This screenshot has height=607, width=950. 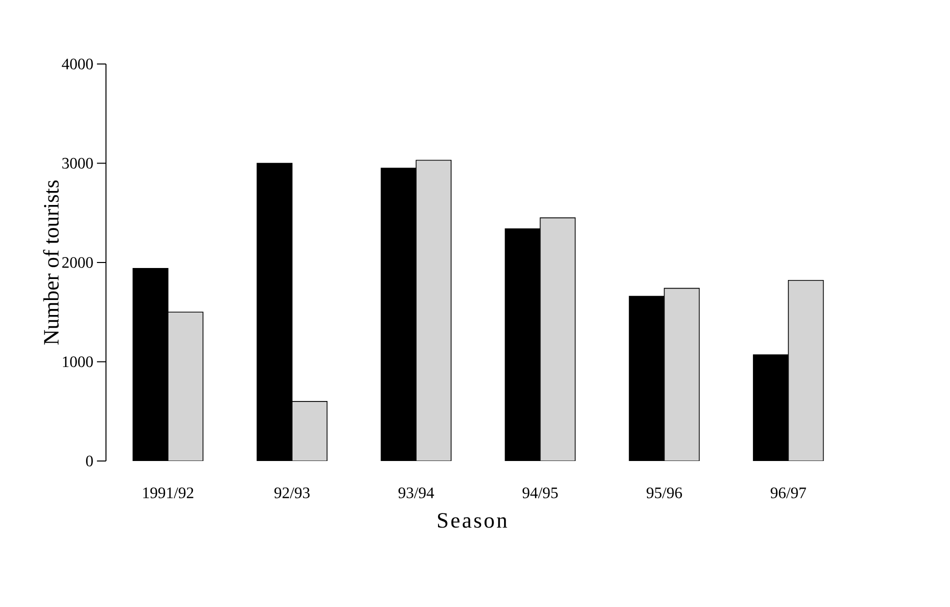 What do you see at coordinates (292, 493) in the screenshot?
I see `x-tick-label: 92/93` at bounding box center [292, 493].